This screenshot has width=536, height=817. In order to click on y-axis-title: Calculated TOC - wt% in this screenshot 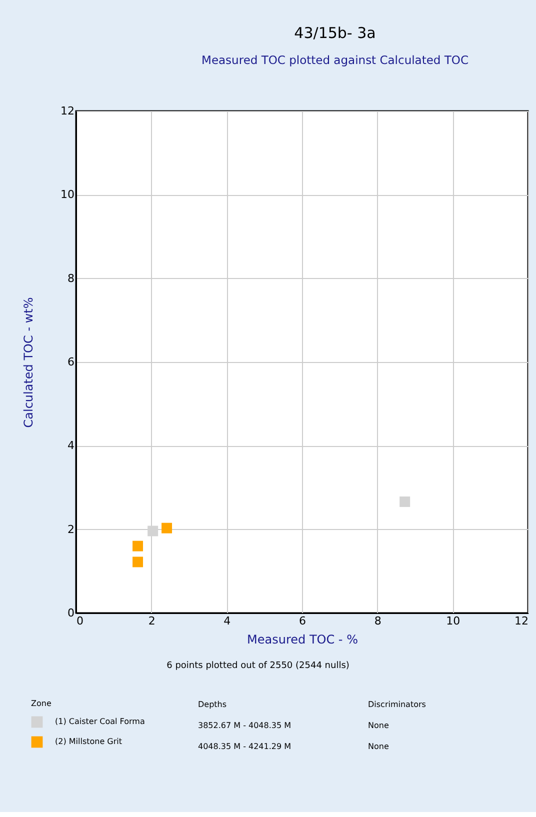, I will do `click(29, 362)`.